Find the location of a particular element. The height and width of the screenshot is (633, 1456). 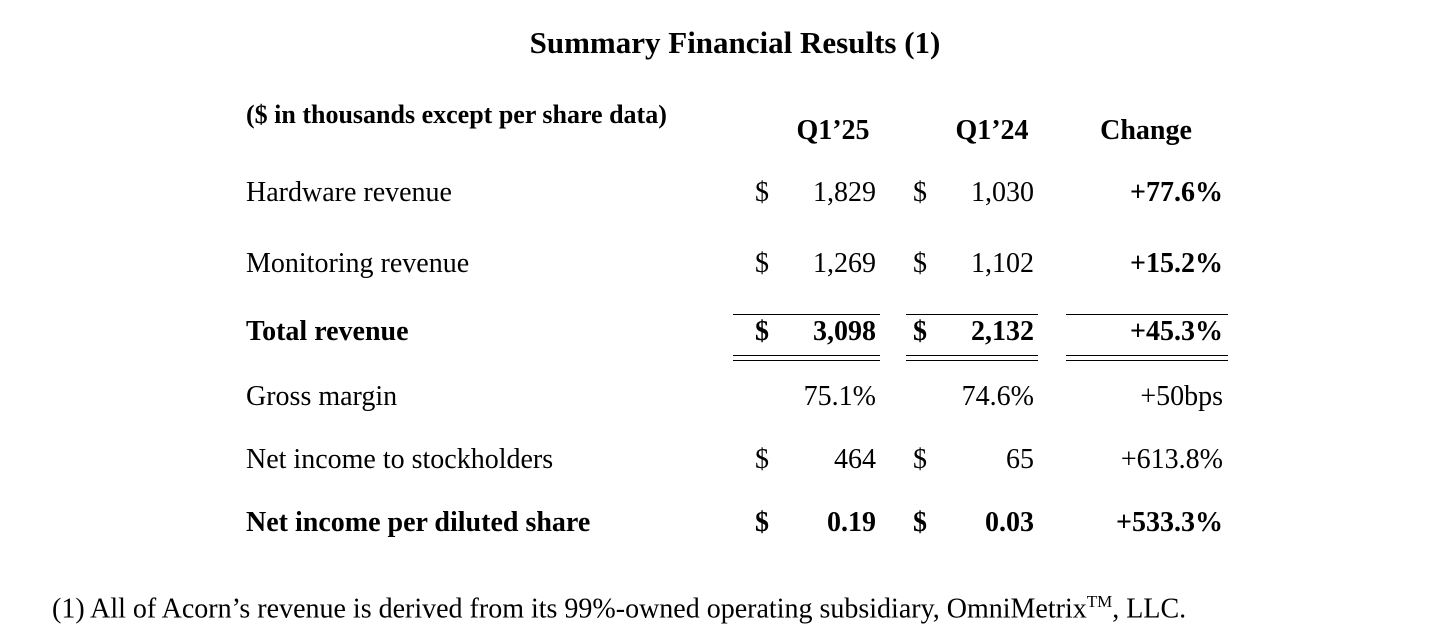

row-label: Net income to stockholders is located at coordinates (400, 459).